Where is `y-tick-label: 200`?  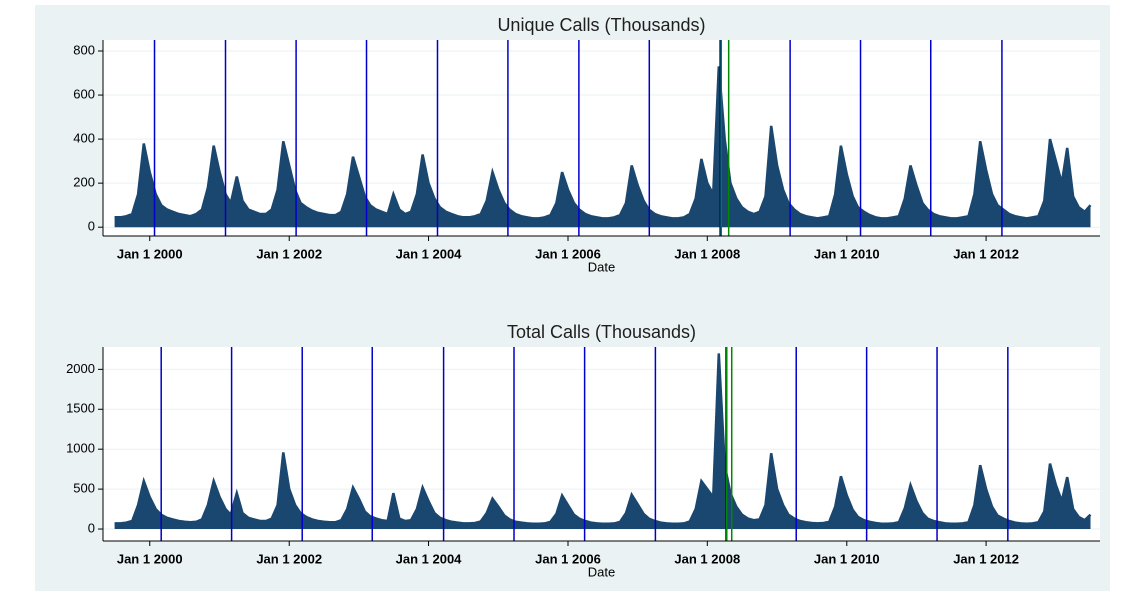
y-tick-label: 200 is located at coordinates (84, 182).